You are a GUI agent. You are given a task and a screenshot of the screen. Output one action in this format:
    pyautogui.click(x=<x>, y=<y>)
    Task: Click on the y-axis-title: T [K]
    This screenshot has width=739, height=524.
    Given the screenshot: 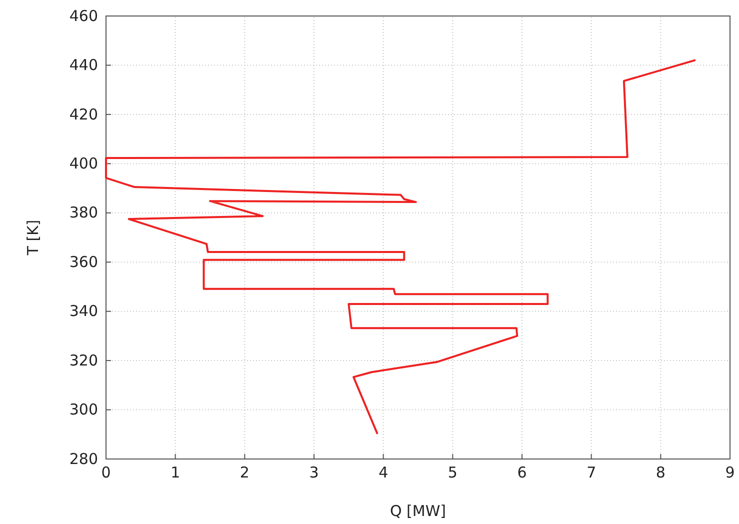 What is the action you would take?
    pyautogui.click(x=33, y=238)
    